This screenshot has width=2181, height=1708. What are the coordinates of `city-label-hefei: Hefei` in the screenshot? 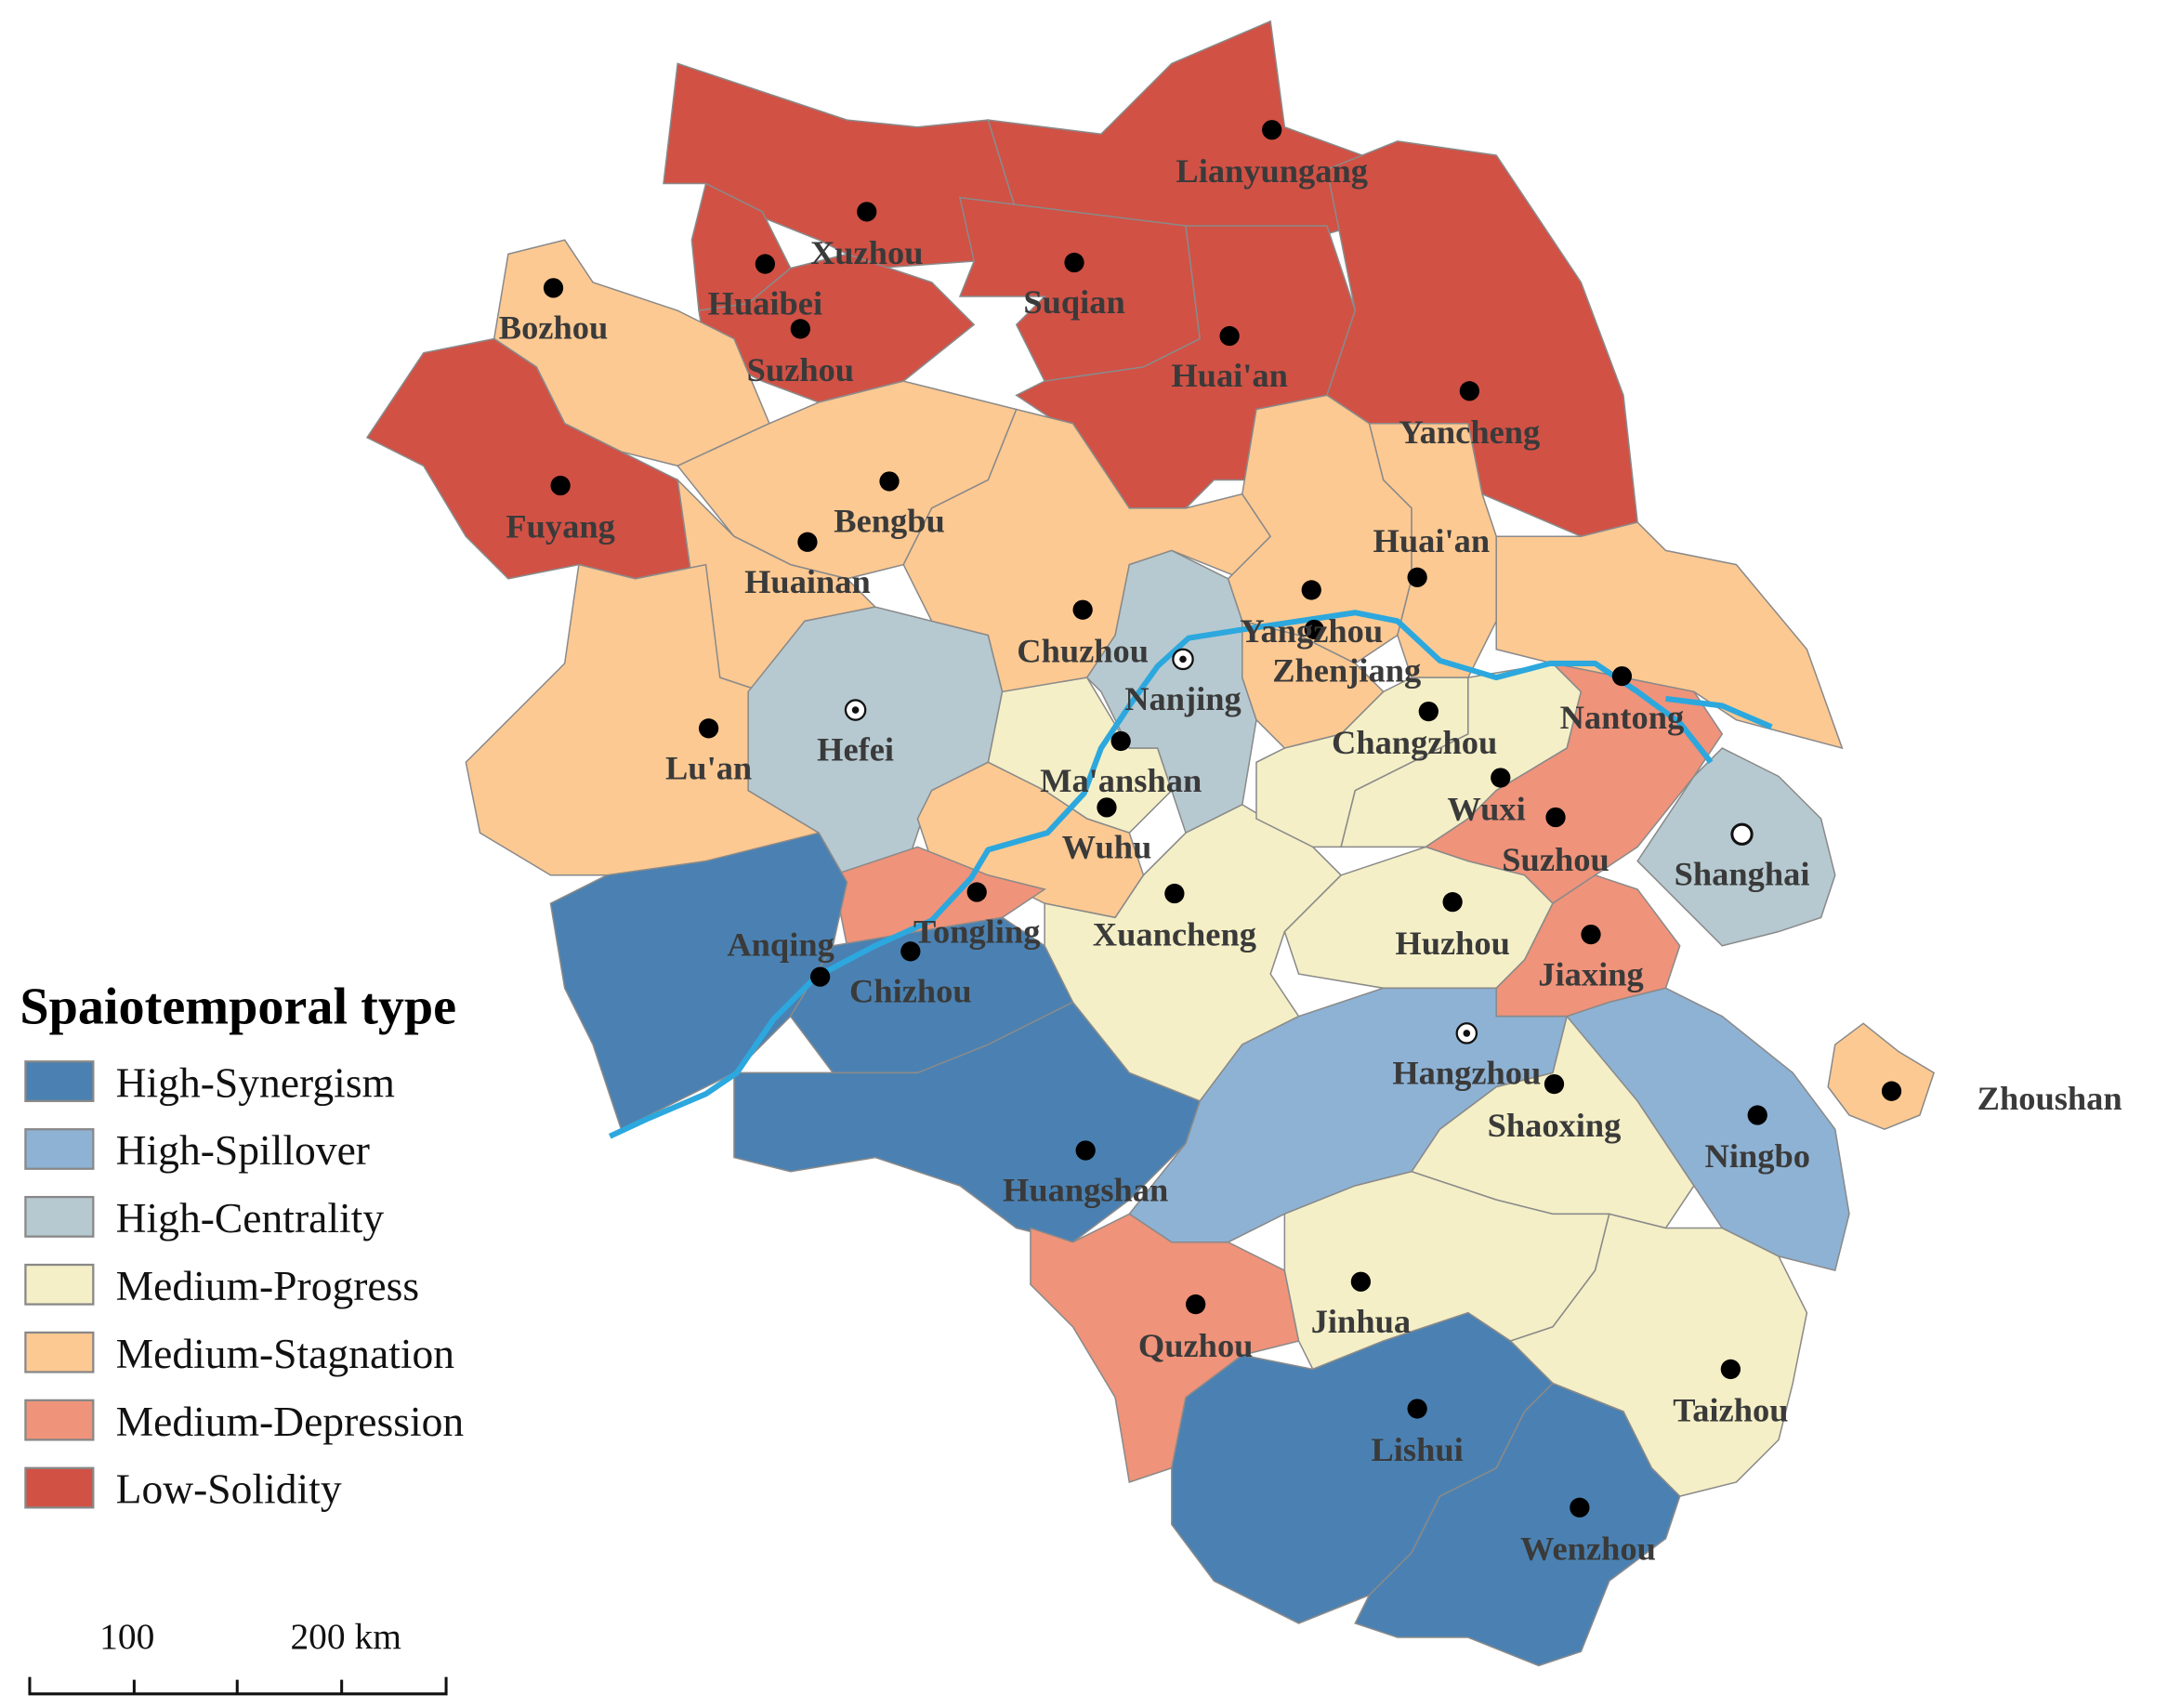 It's located at (855, 750).